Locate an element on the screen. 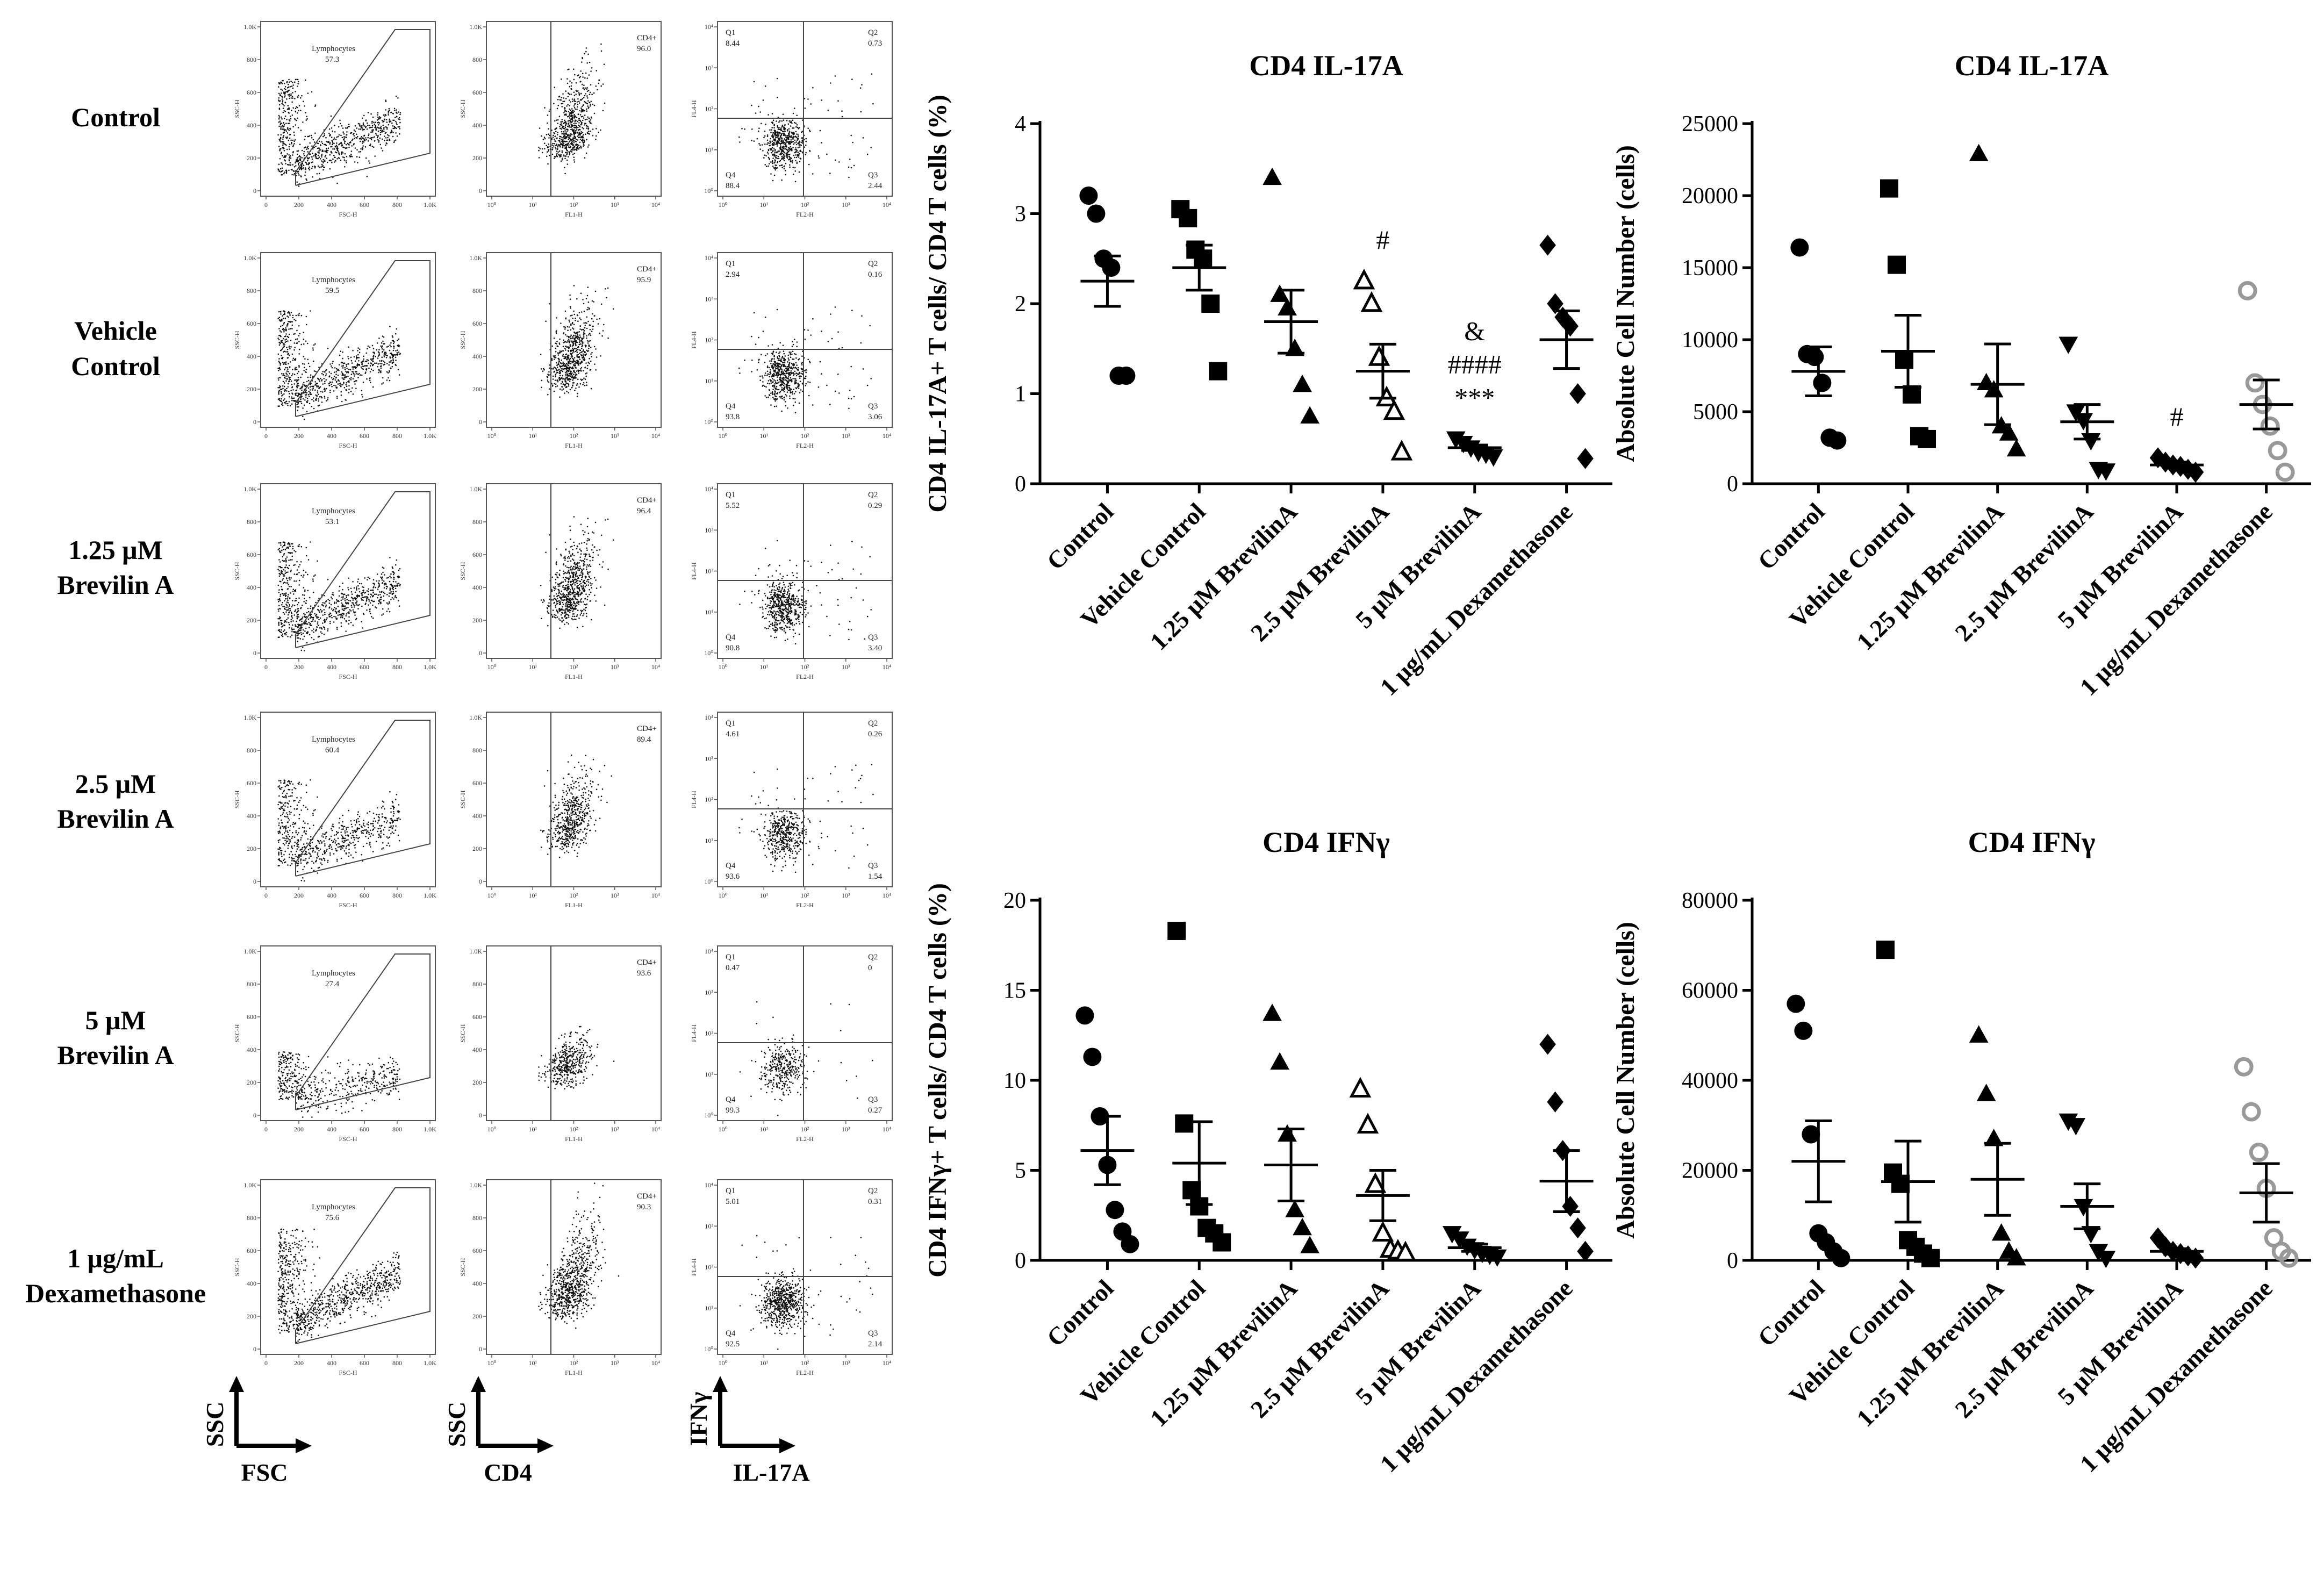 This screenshot has height=1578, width=2324. facs-xtick-label: 10⁰ is located at coordinates (492, 205).